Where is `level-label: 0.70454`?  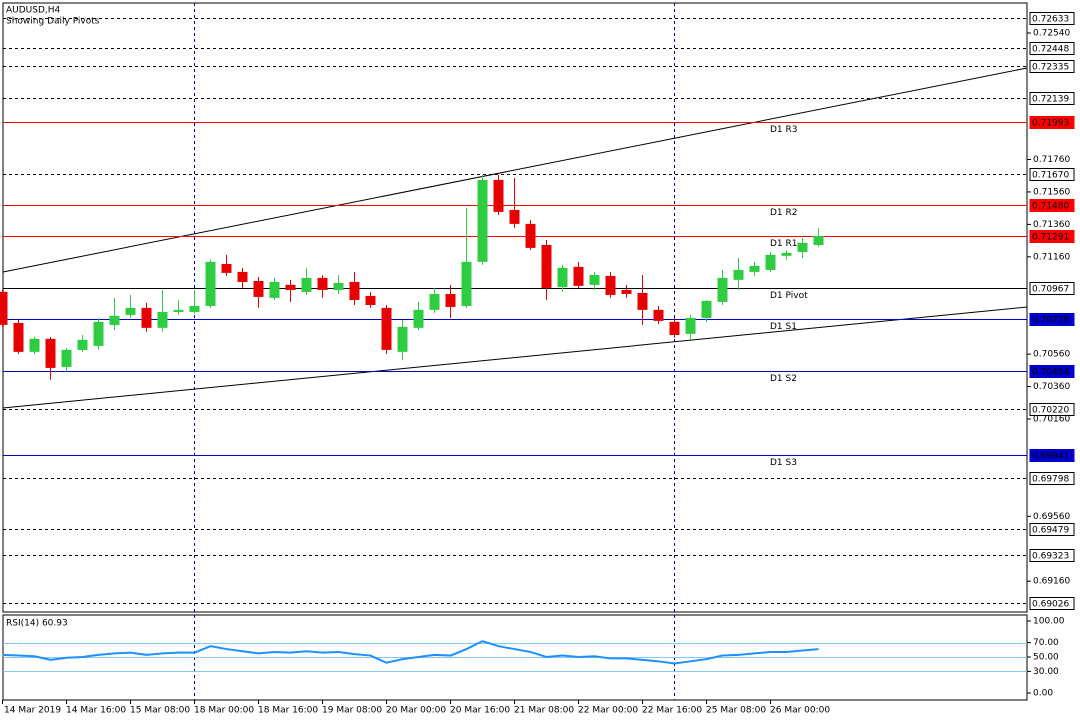 level-label: 0.70454 is located at coordinates (1050, 373).